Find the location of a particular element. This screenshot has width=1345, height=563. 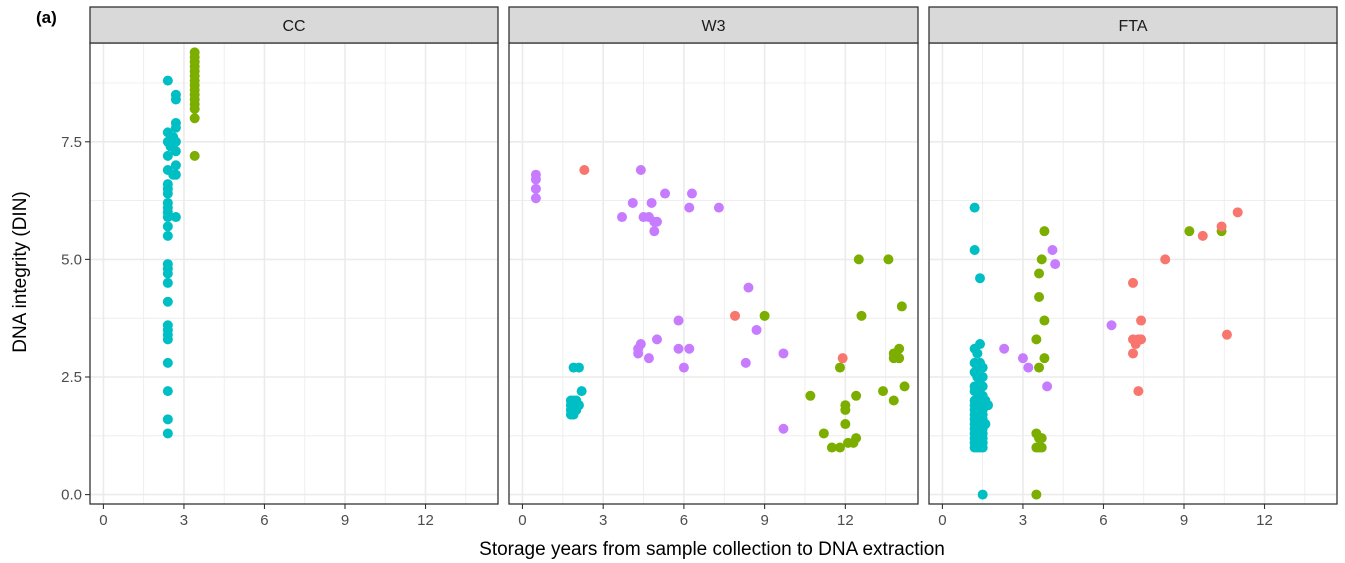

y-tick-label: 7.5 is located at coordinates (71, 142).